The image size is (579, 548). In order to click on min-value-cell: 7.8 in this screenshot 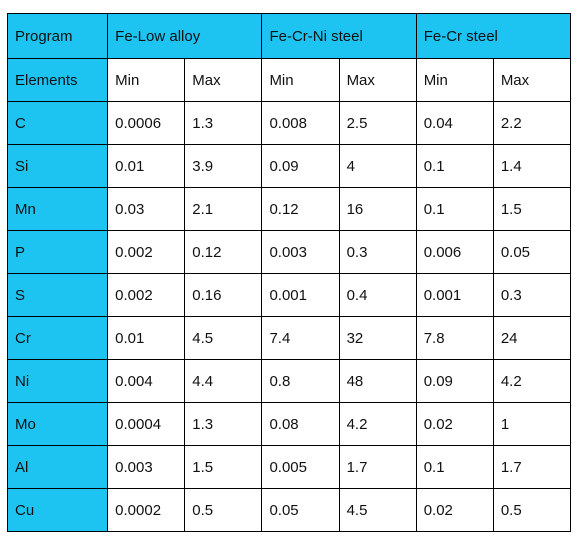, I will do `click(454, 338)`.